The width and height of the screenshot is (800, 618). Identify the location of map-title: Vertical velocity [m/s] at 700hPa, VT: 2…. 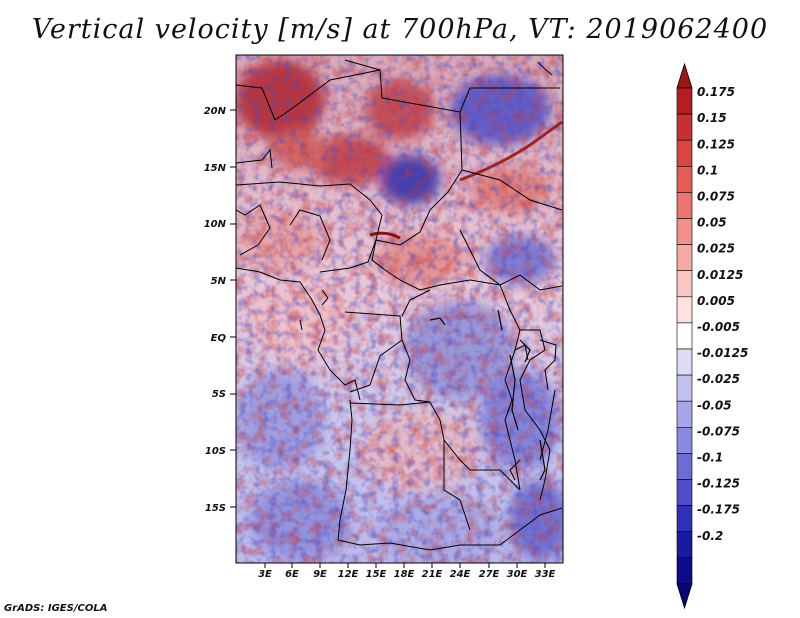
(400, 29).